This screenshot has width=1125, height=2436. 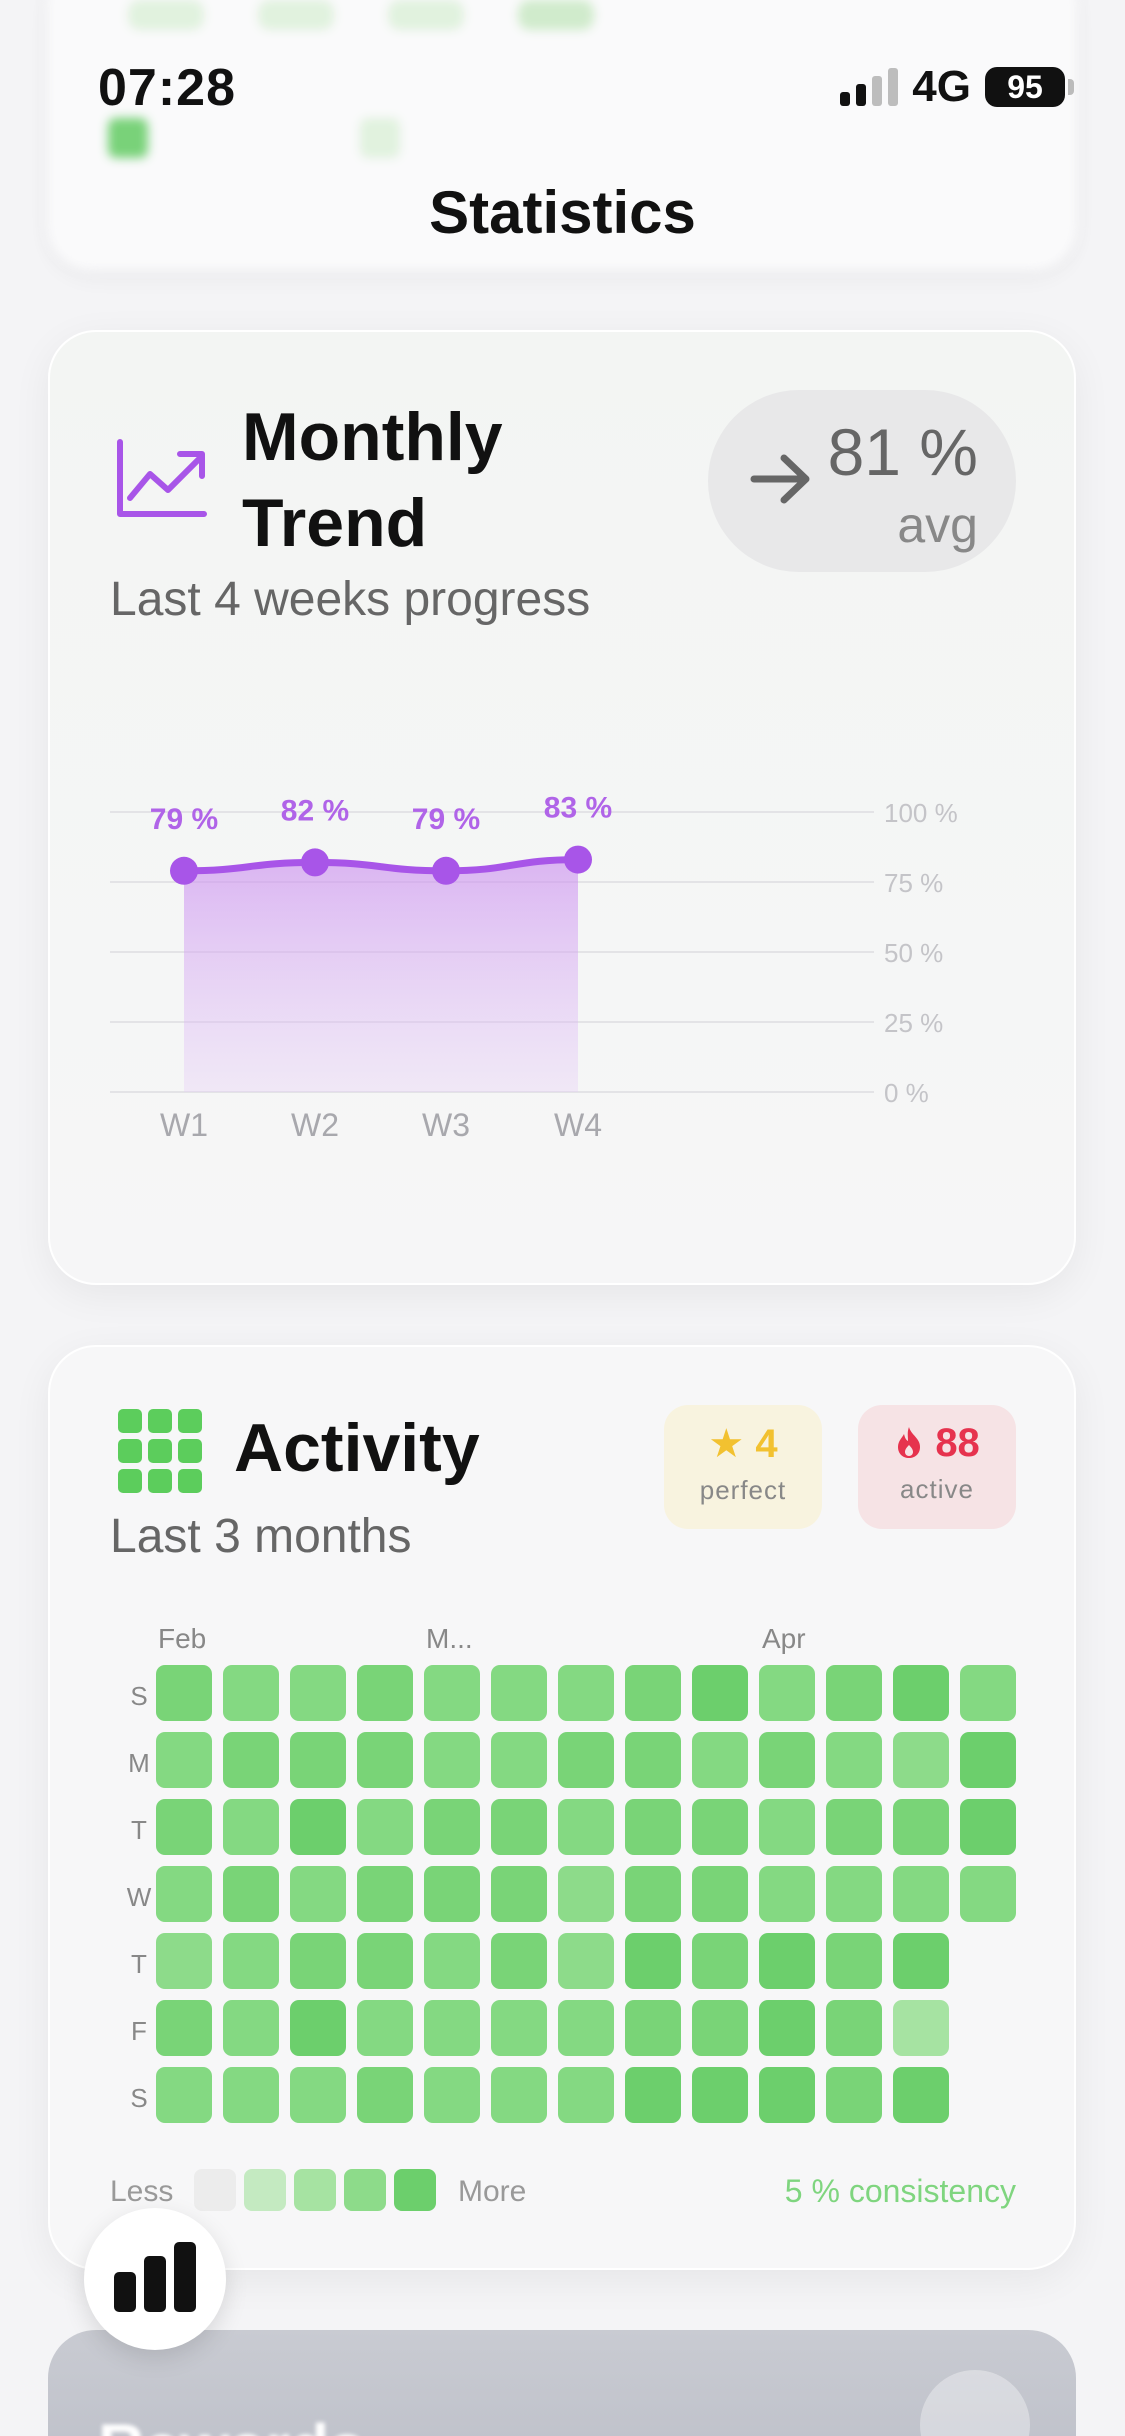 I want to click on stats-tab-button, so click(x=155, y=2279).